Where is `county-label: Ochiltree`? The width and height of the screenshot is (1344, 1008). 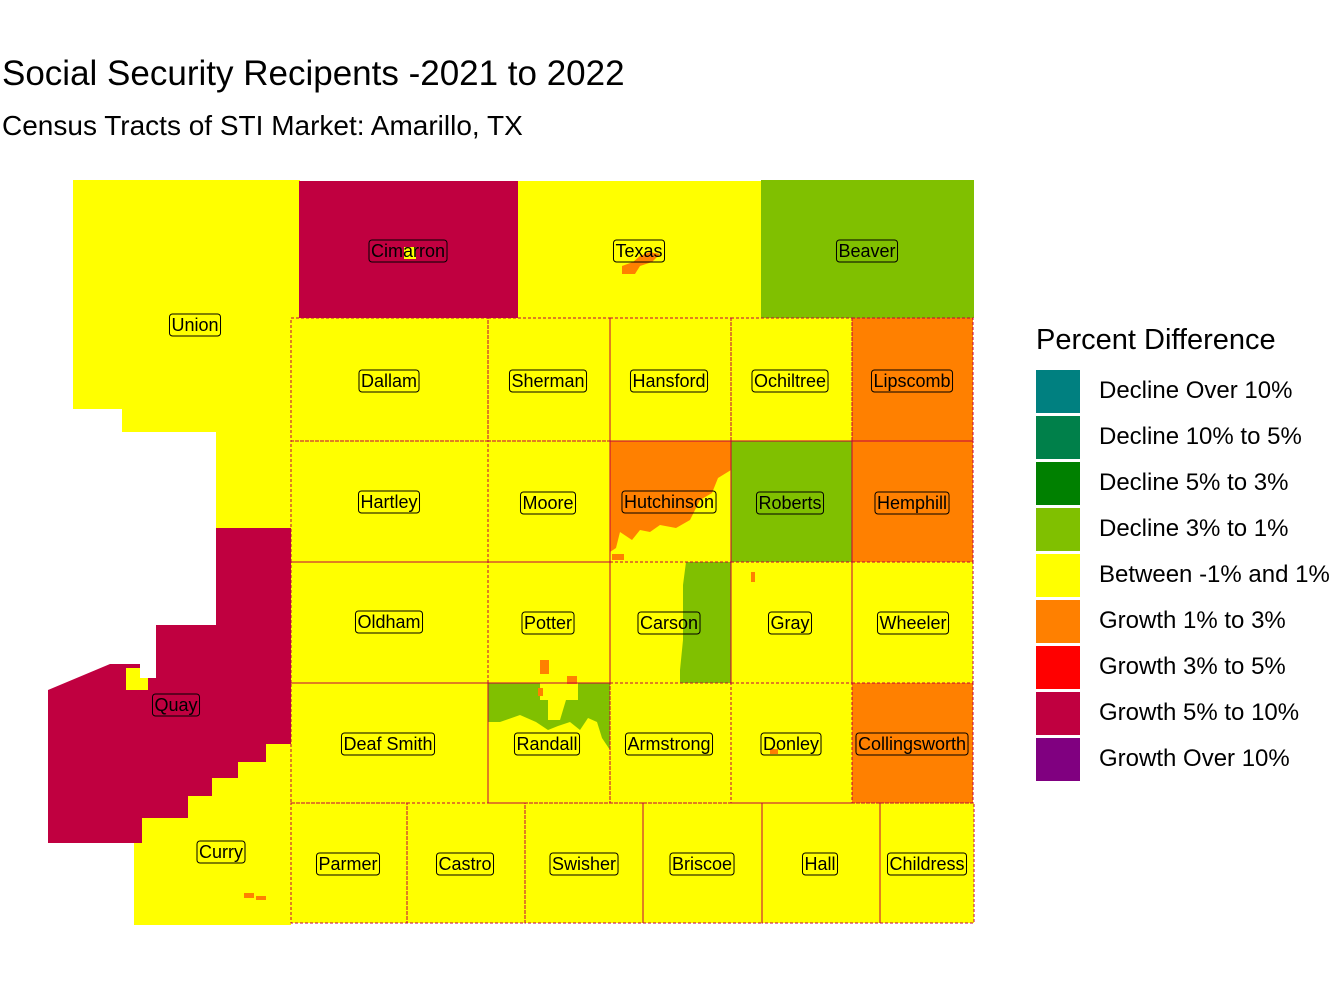 county-label: Ochiltree is located at coordinates (790, 381).